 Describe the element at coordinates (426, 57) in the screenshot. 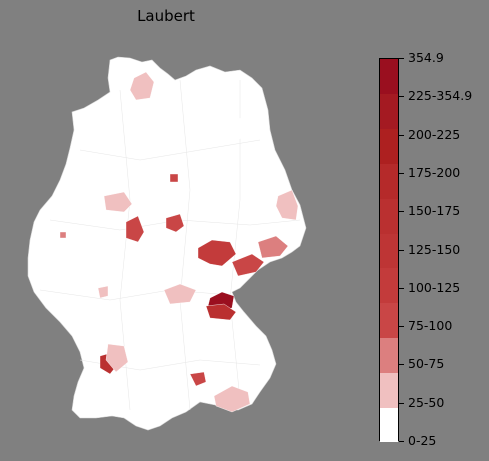

I see `colorbar-label: 354.9` at that location.